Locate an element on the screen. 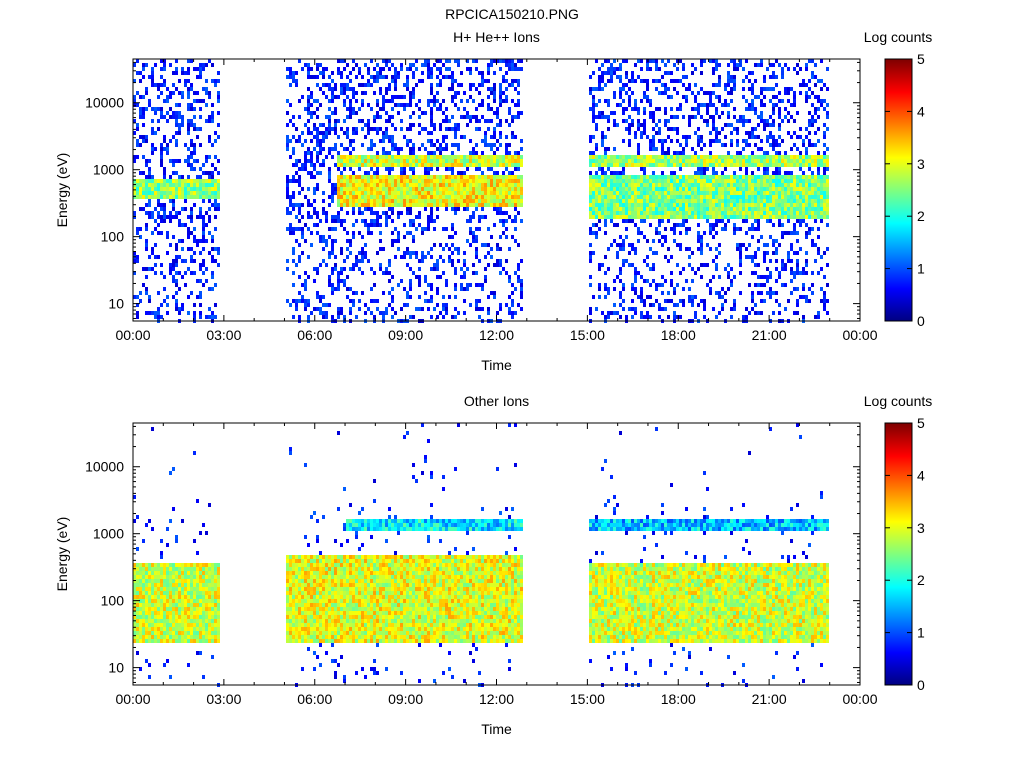 The image size is (1024, 768). colorbar-label-bottom: Log counts is located at coordinates (898, 401).